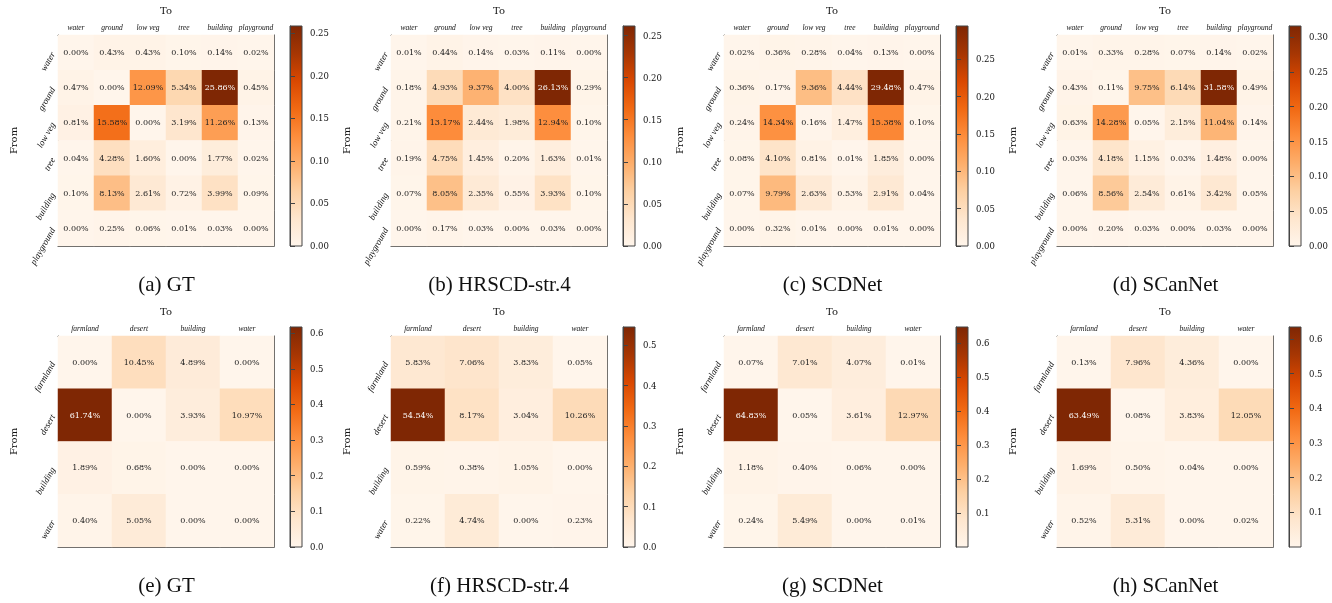 This screenshot has height=603, width=1332. What do you see at coordinates (1111, 88) in the screenshot?
I see `data-label: 0.11%` at bounding box center [1111, 88].